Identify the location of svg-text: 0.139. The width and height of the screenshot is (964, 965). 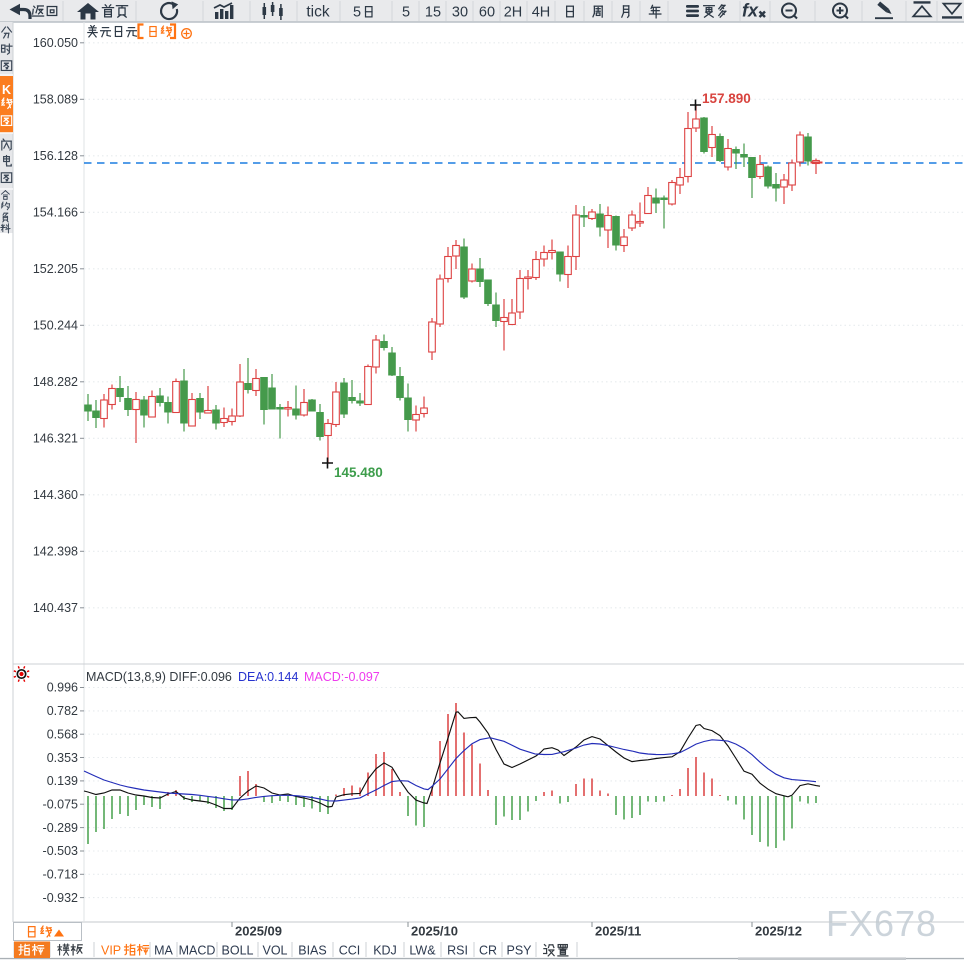
(62, 781).